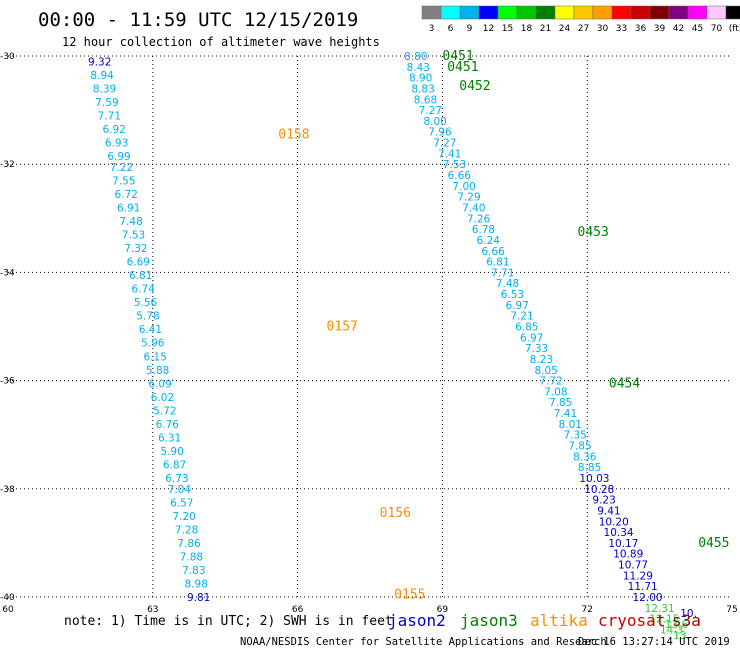 The height and width of the screenshot is (650, 740). What do you see at coordinates (593, 232) in the screenshot?
I see `pass-label: 0453` at bounding box center [593, 232].